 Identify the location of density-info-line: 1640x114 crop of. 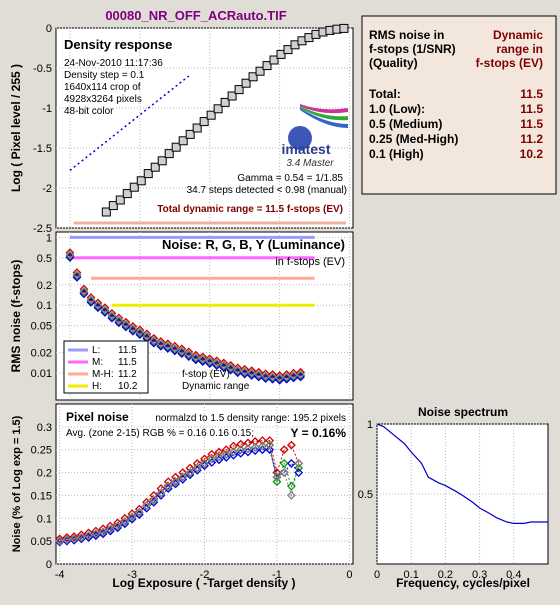
(102, 87).